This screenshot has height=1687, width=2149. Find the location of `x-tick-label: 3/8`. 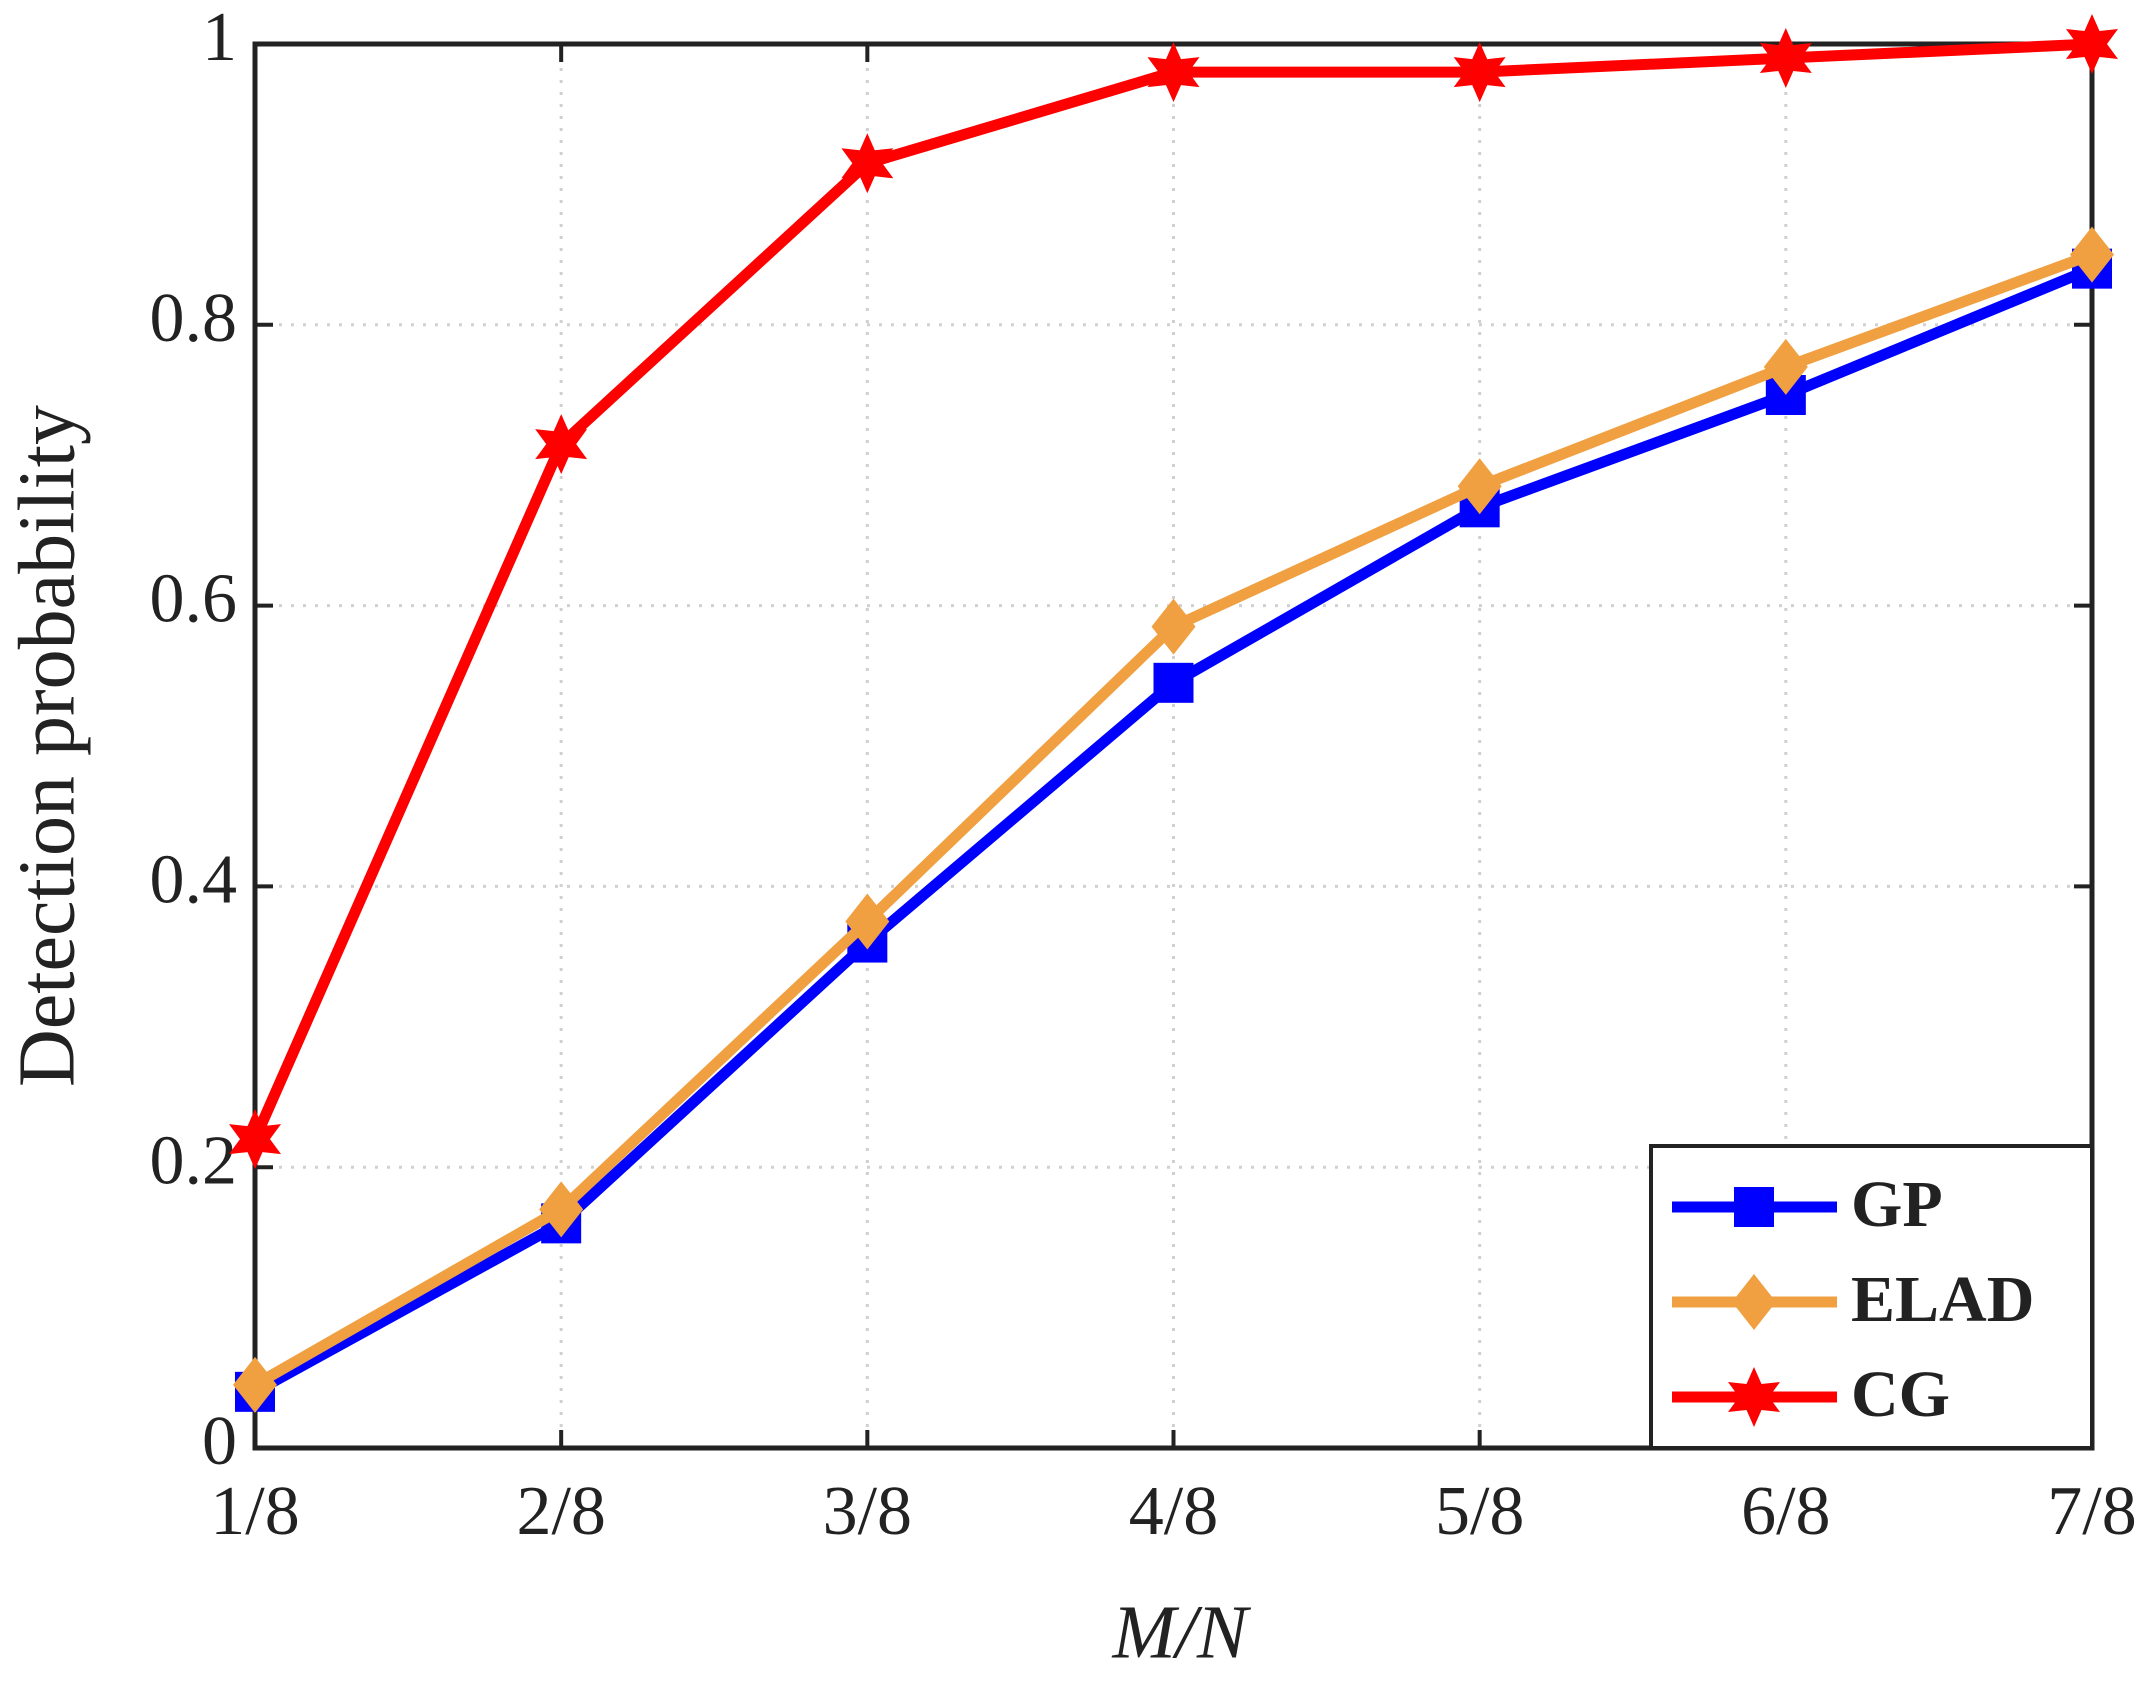

x-tick-label: 3/8 is located at coordinates (867, 1511).